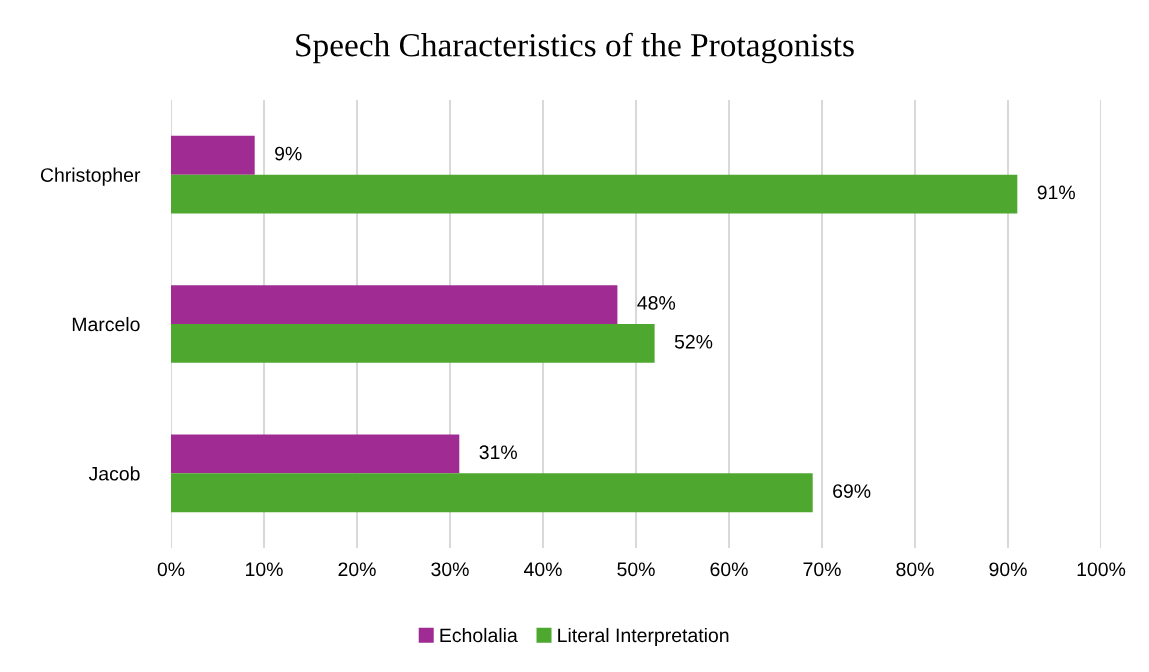 The image size is (1149, 672). Describe the element at coordinates (357, 569) in the screenshot. I see `x-tick-label: 20%` at that location.